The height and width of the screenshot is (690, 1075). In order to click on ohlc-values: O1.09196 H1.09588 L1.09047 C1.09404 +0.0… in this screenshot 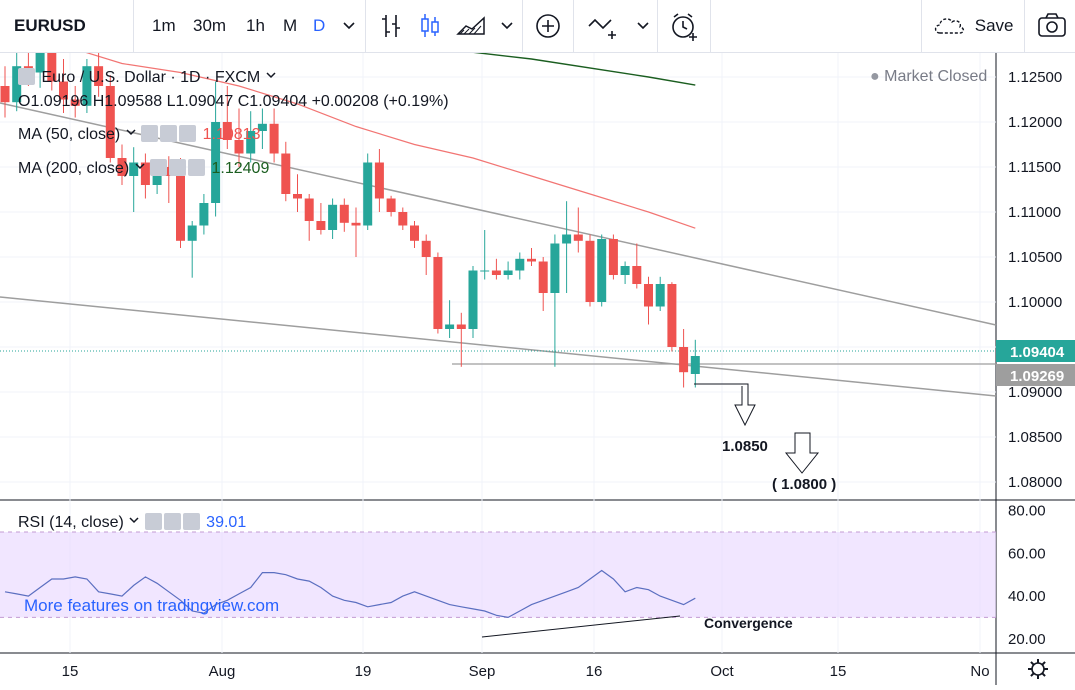, I will do `click(233, 101)`.